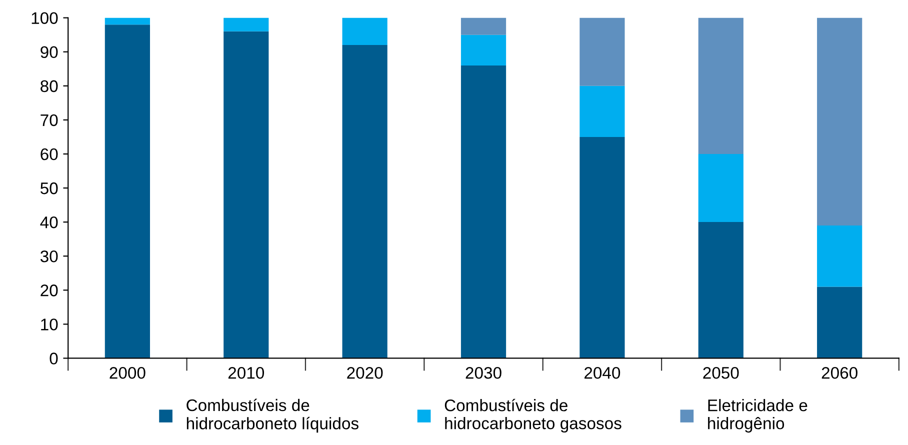 The height and width of the screenshot is (445, 908). Describe the element at coordinates (49, 154) in the screenshot. I see `y-tick-label: 60` at that location.